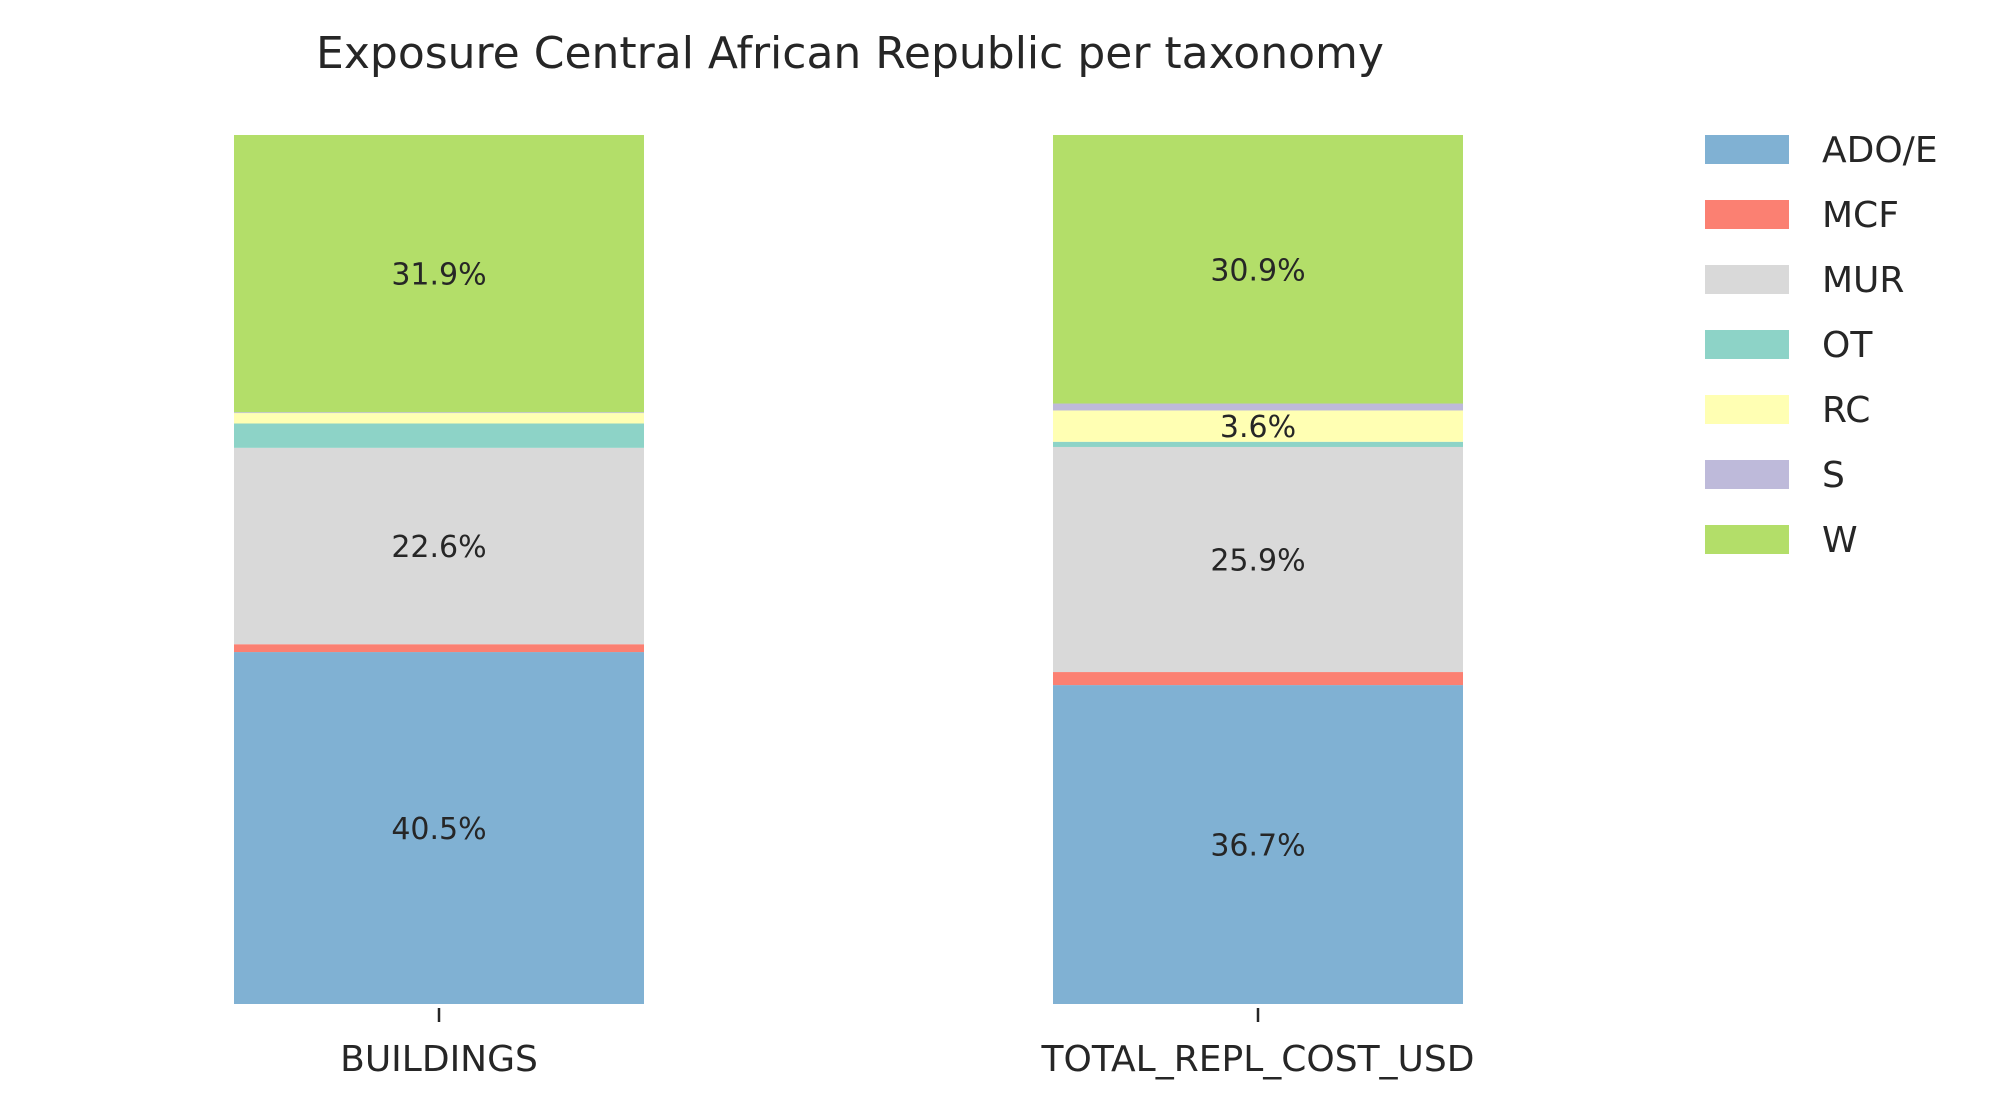 The height and width of the screenshot is (1101, 1992). I want to click on bar-segment-w-total-repl-cost-usd, so click(1258, 269).